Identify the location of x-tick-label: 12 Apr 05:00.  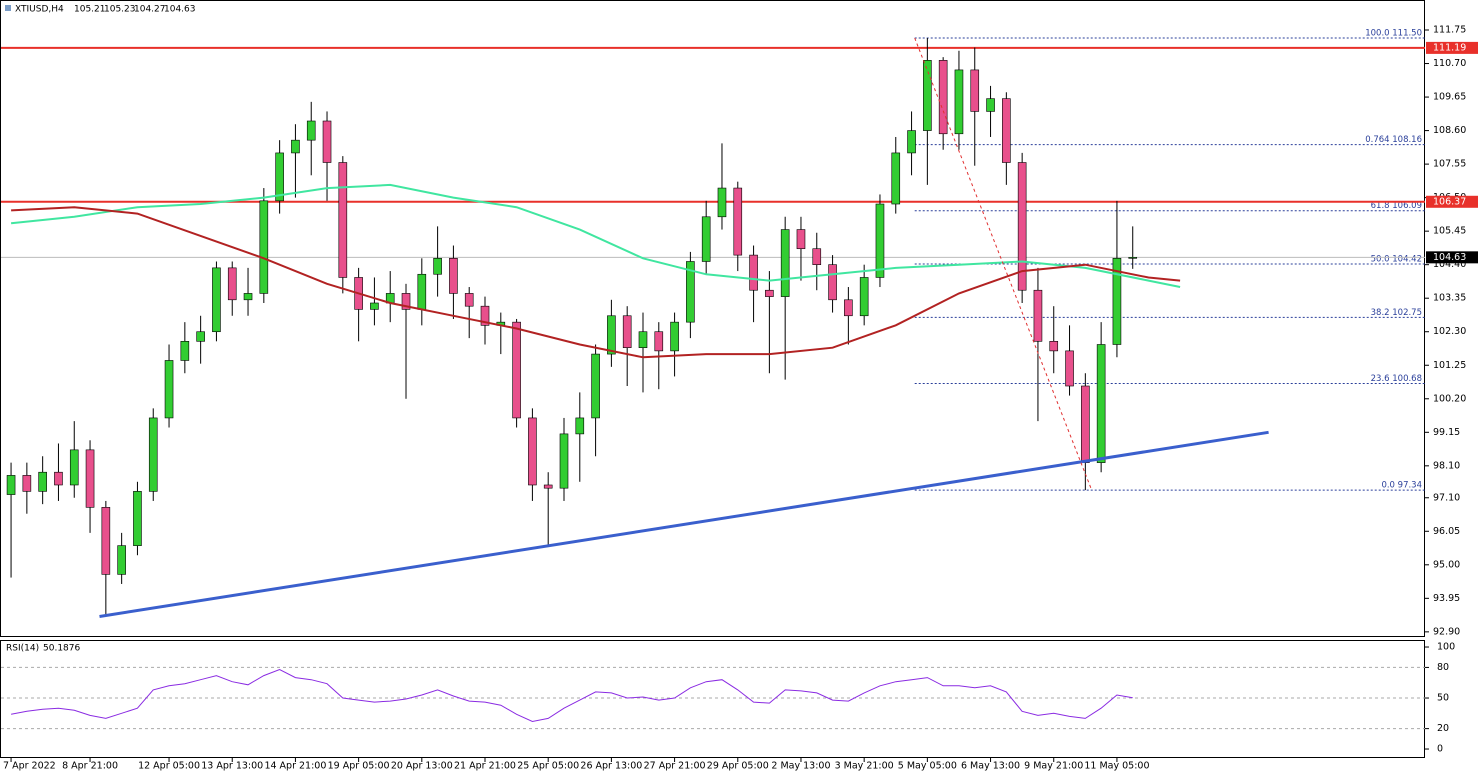
(169, 766).